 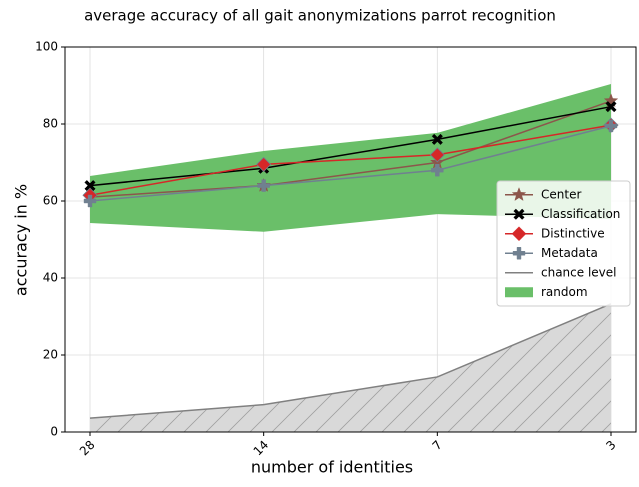 I want to click on legend-swatch, so click(x=519, y=292).